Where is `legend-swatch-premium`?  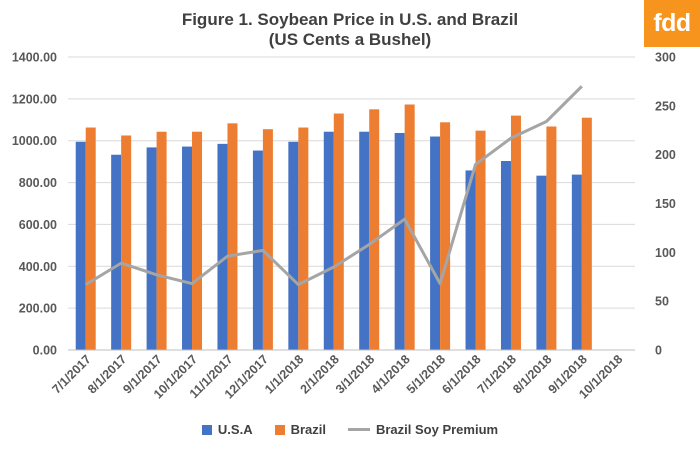 legend-swatch-premium is located at coordinates (358, 429).